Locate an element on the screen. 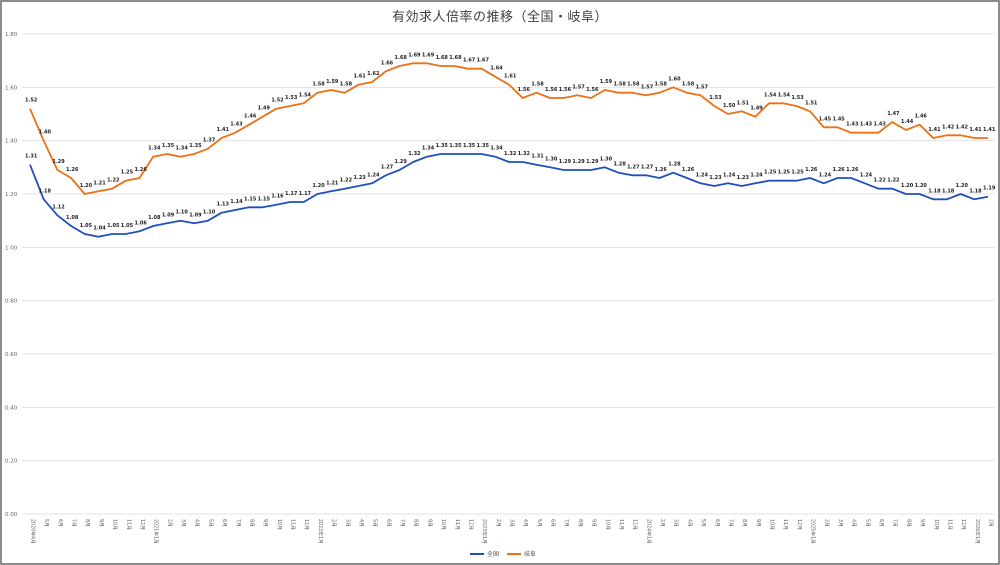 This screenshot has height=565, width=1000. data-label: 1.69 is located at coordinates (428, 55).